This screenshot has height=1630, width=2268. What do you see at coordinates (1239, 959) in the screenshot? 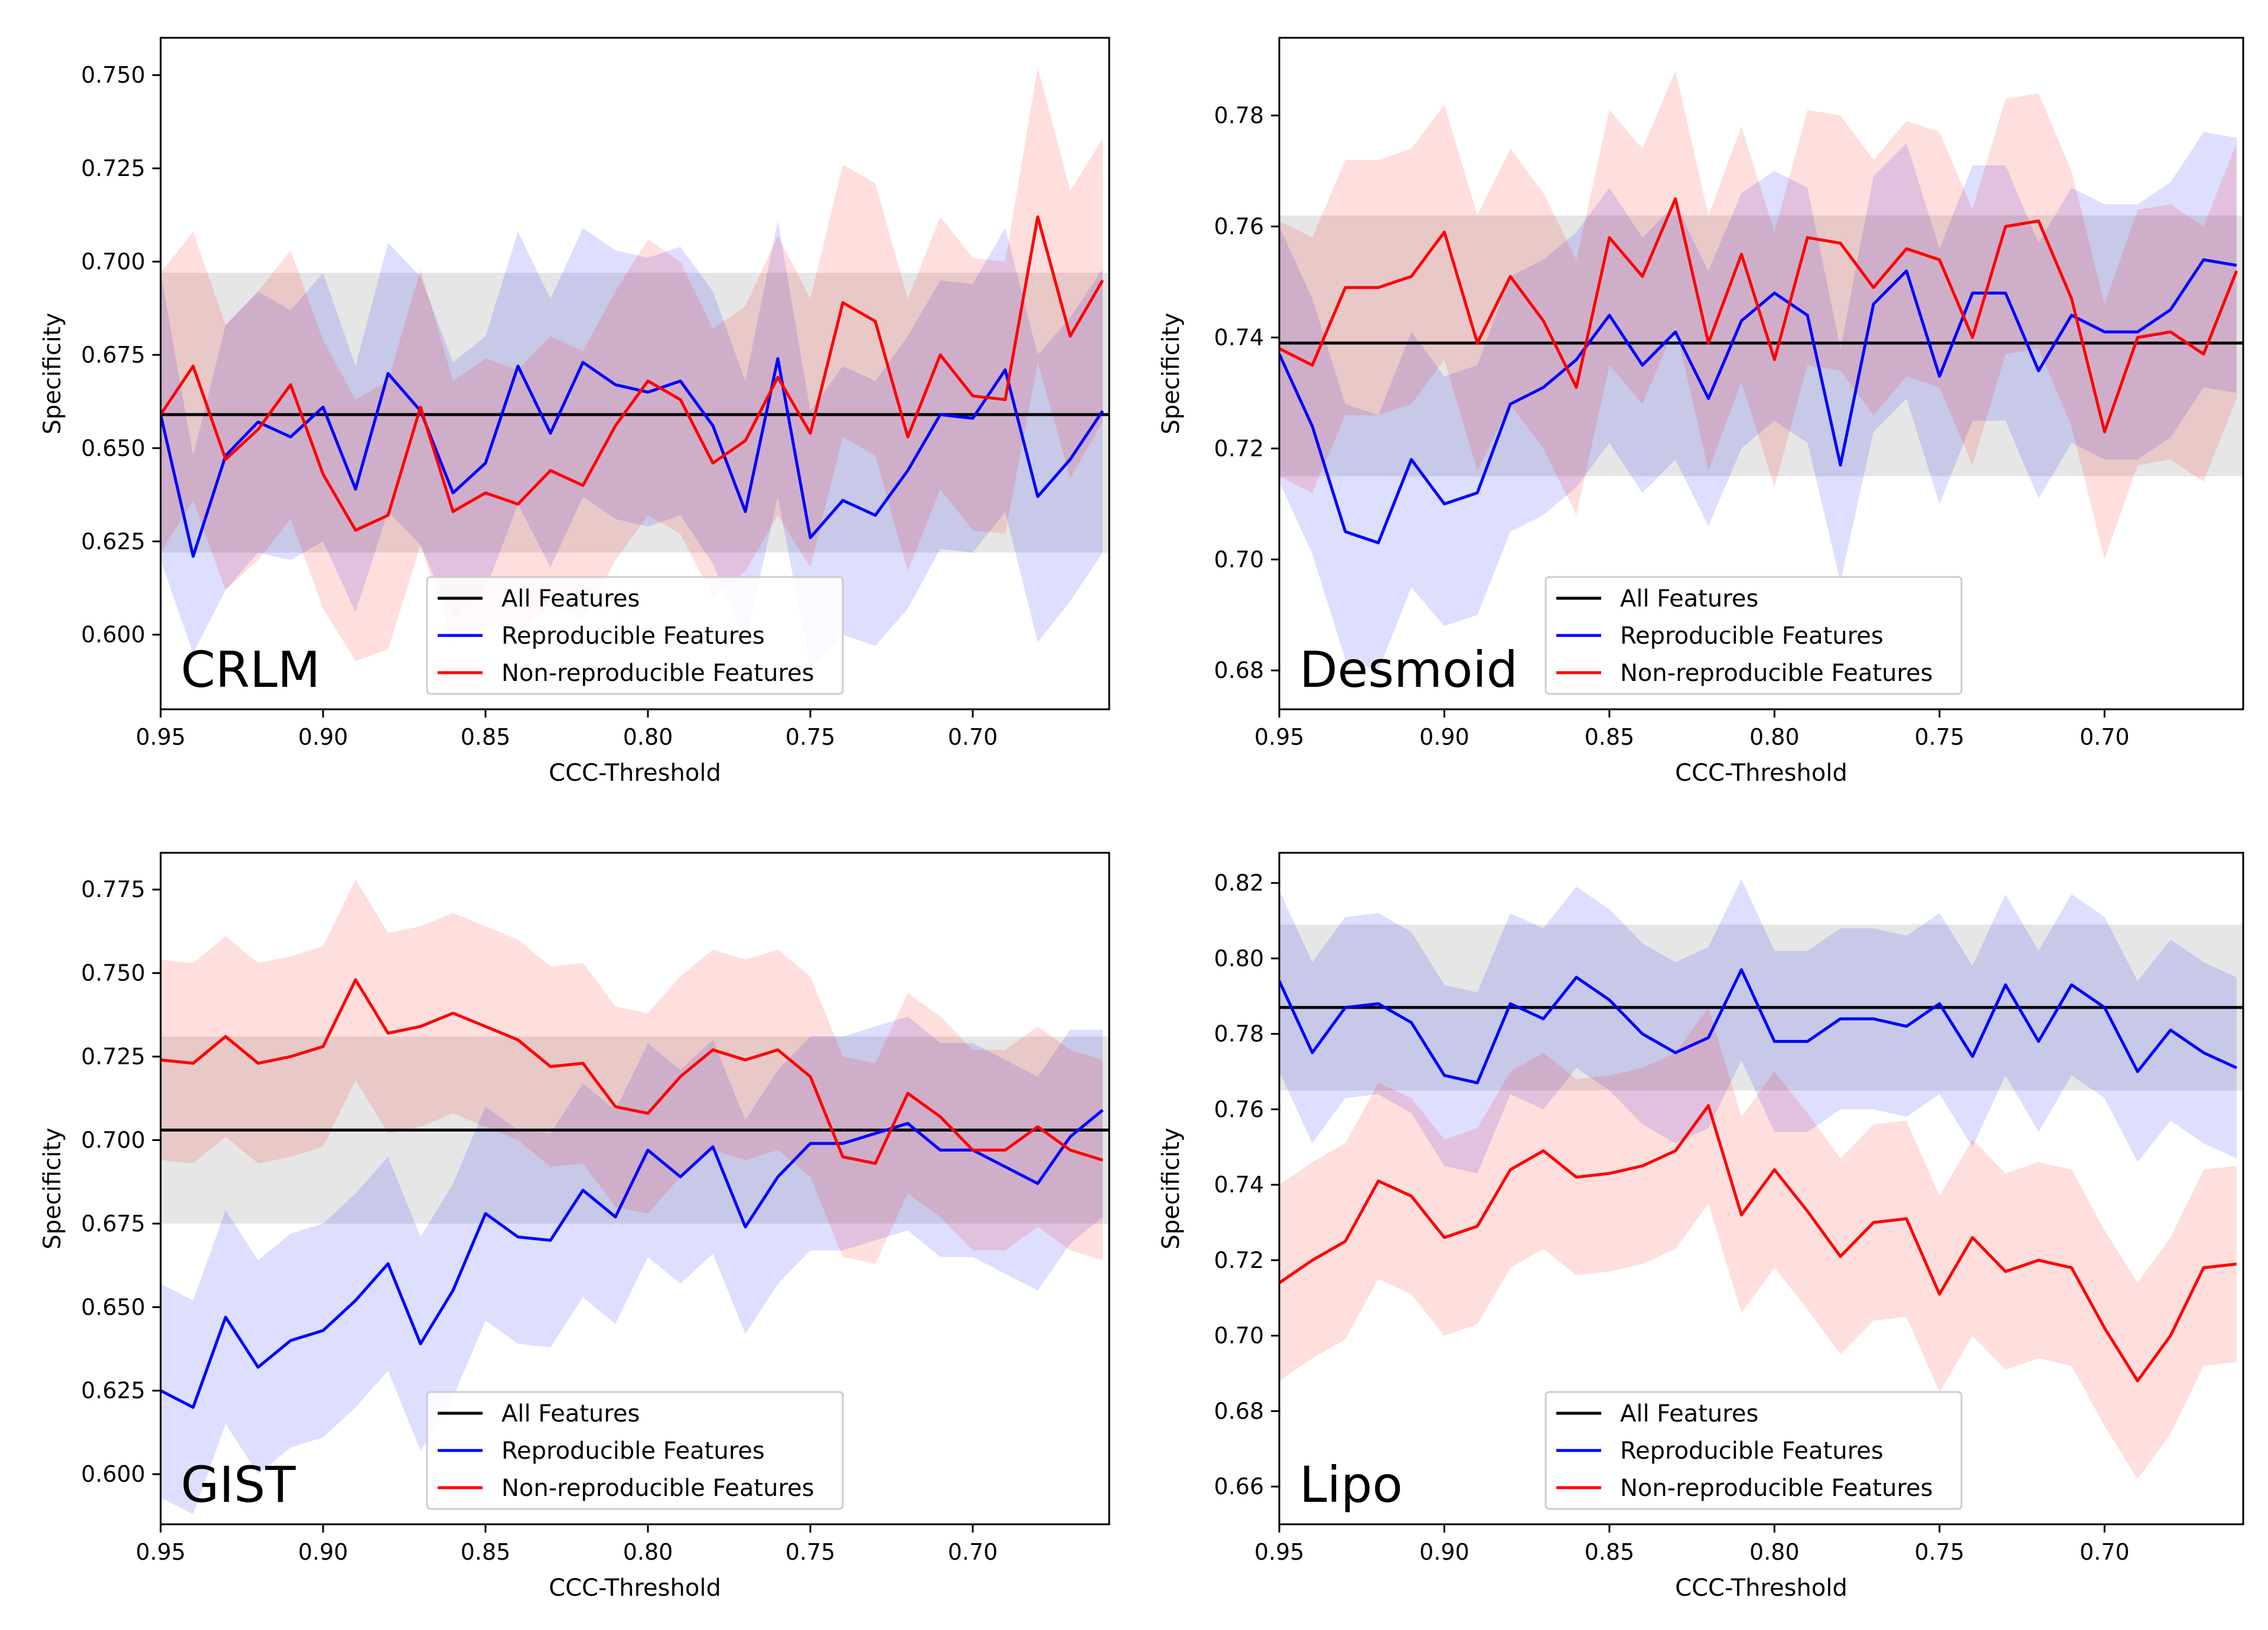
I see `y-tick-label: 0.80` at bounding box center [1239, 959].